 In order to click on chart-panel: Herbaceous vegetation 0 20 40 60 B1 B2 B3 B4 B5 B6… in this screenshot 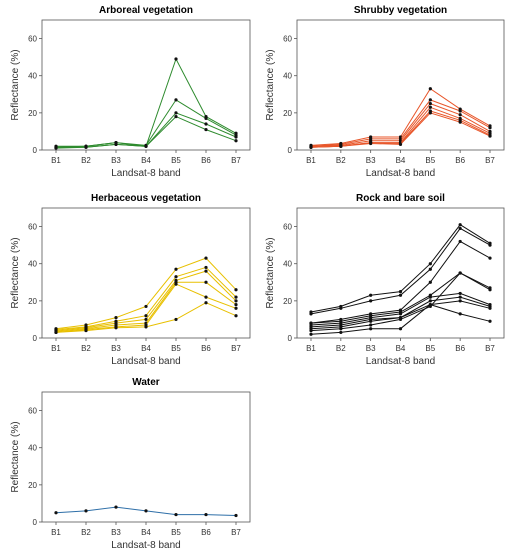, I will do `click(130, 280)`.